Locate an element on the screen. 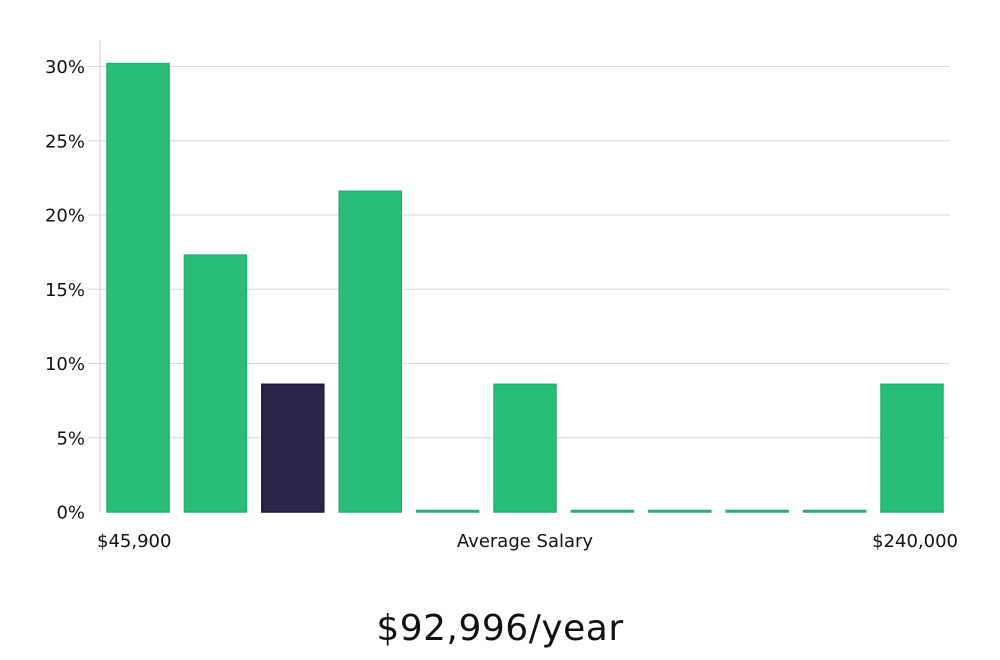 The image size is (1000, 660). y-tick-label: 15% is located at coordinates (65, 290).